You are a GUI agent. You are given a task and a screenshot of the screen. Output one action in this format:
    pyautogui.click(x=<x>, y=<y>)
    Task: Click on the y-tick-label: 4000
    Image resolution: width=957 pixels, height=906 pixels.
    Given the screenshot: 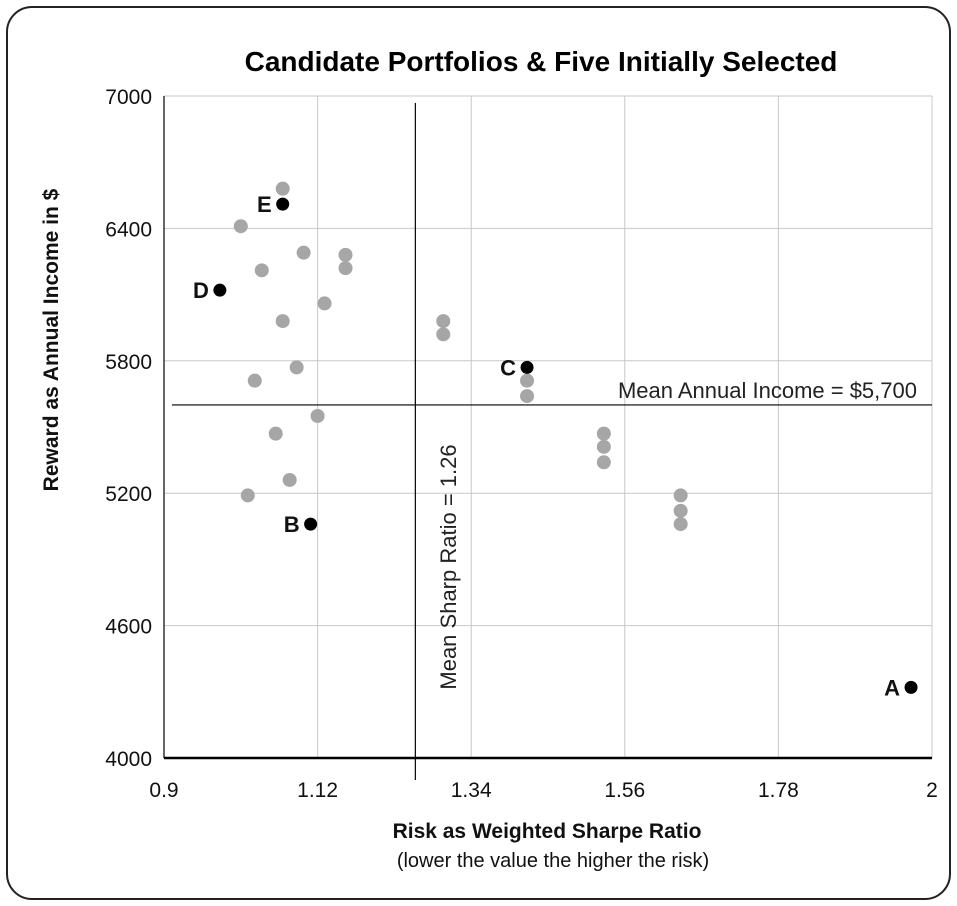 What is the action you would take?
    pyautogui.click(x=128, y=759)
    